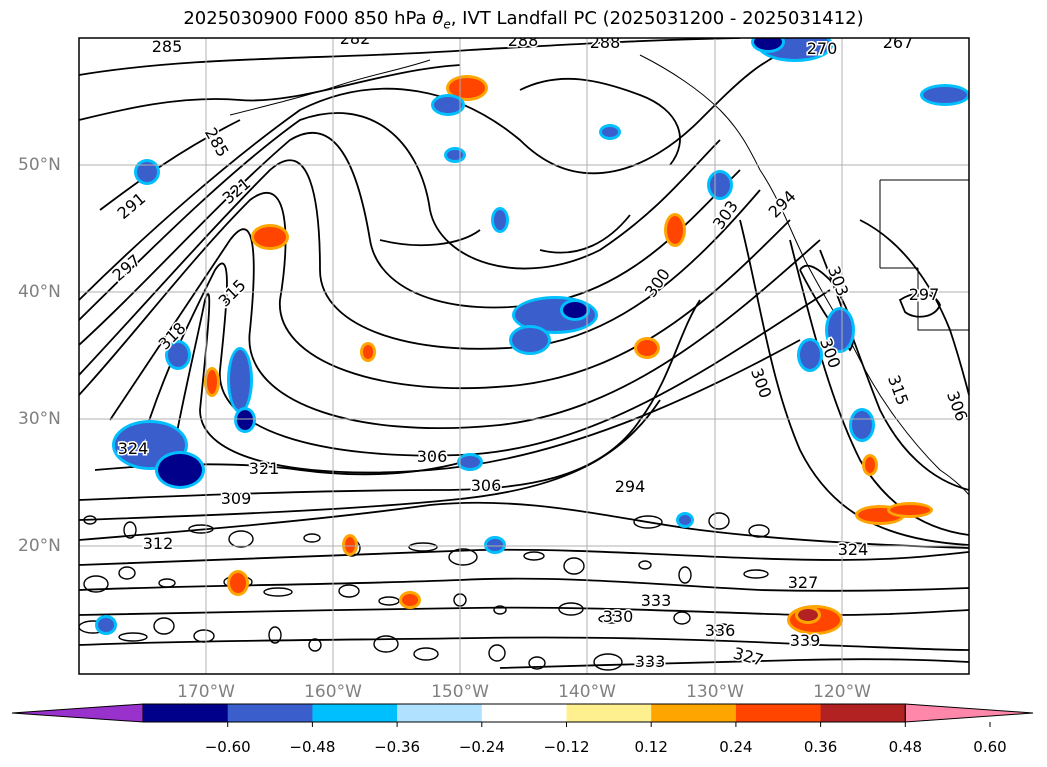  Describe the element at coordinates (206, 692) in the screenshot. I see `lon-label-170w: 170°W` at that location.